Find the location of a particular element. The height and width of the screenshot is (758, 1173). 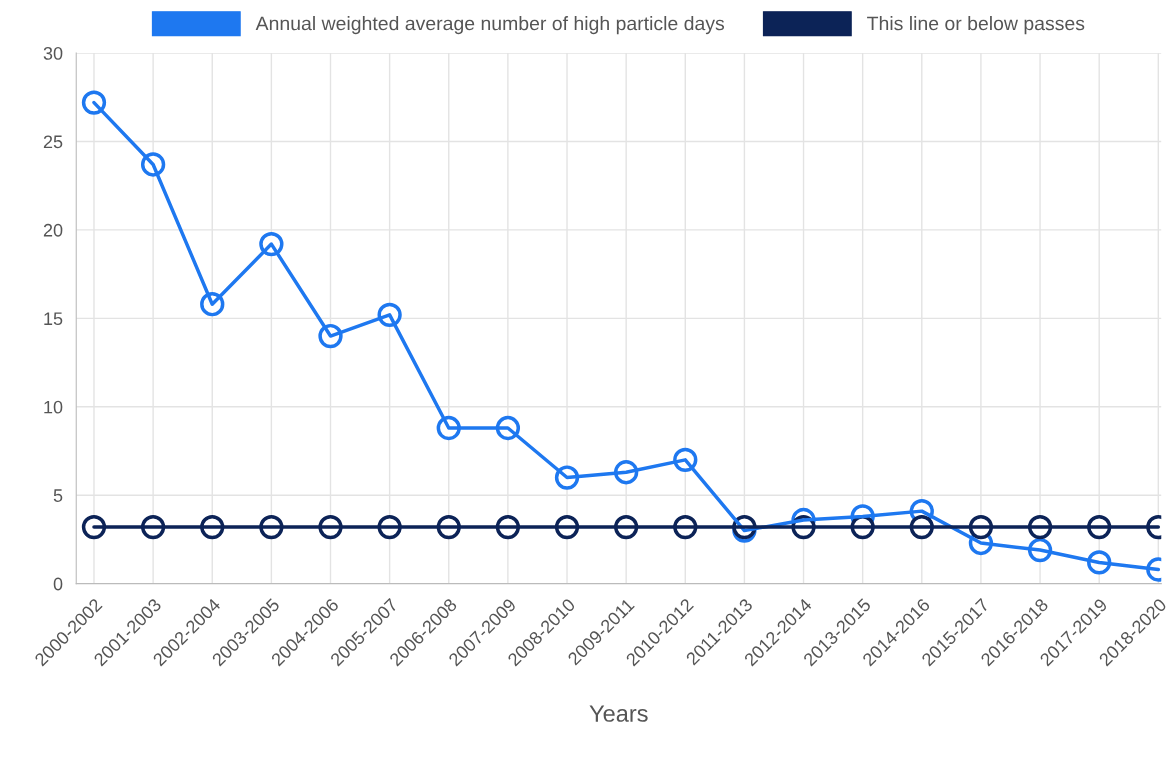

legend-label: This line or below passes is located at coordinates (976, 25).